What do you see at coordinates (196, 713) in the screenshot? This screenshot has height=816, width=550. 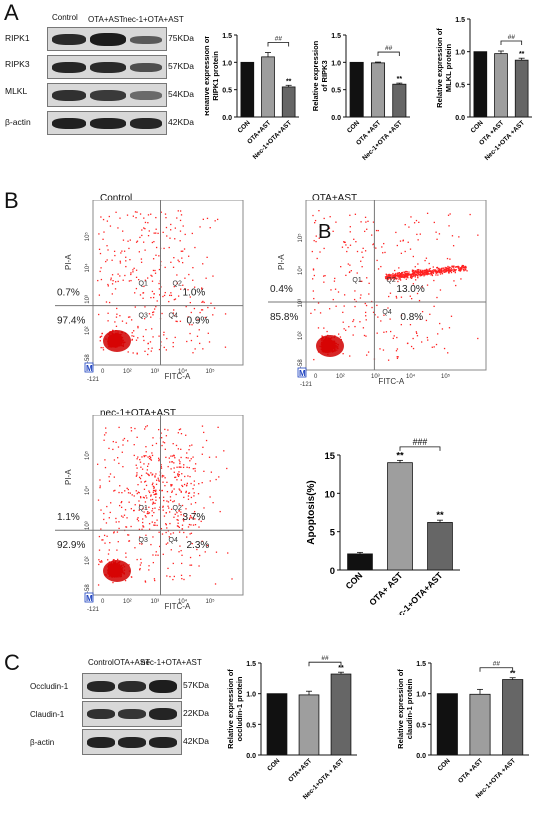 I see `kda-label: 22KDa` at bounding box center [196, 713].